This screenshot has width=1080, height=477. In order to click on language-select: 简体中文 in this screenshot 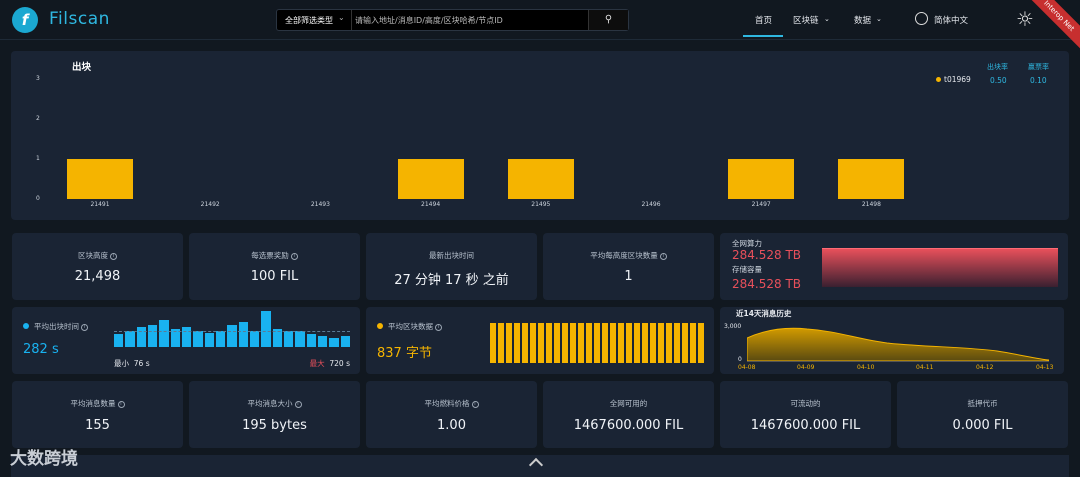, I will do `click(951, 21)`.